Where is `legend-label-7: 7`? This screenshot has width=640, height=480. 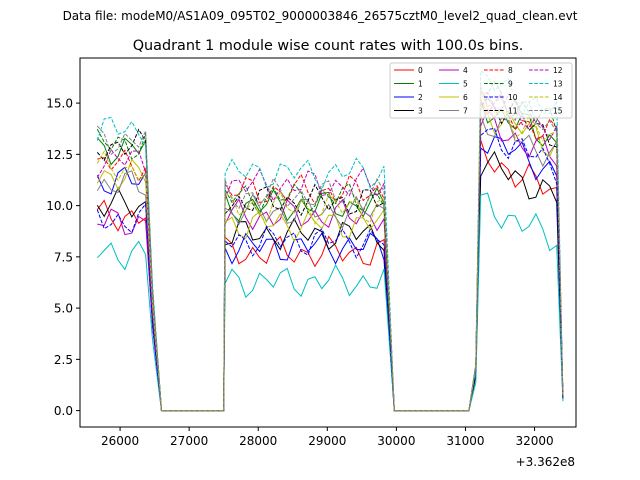
legend-label-7: 7 is located at coordinates (465, 111).